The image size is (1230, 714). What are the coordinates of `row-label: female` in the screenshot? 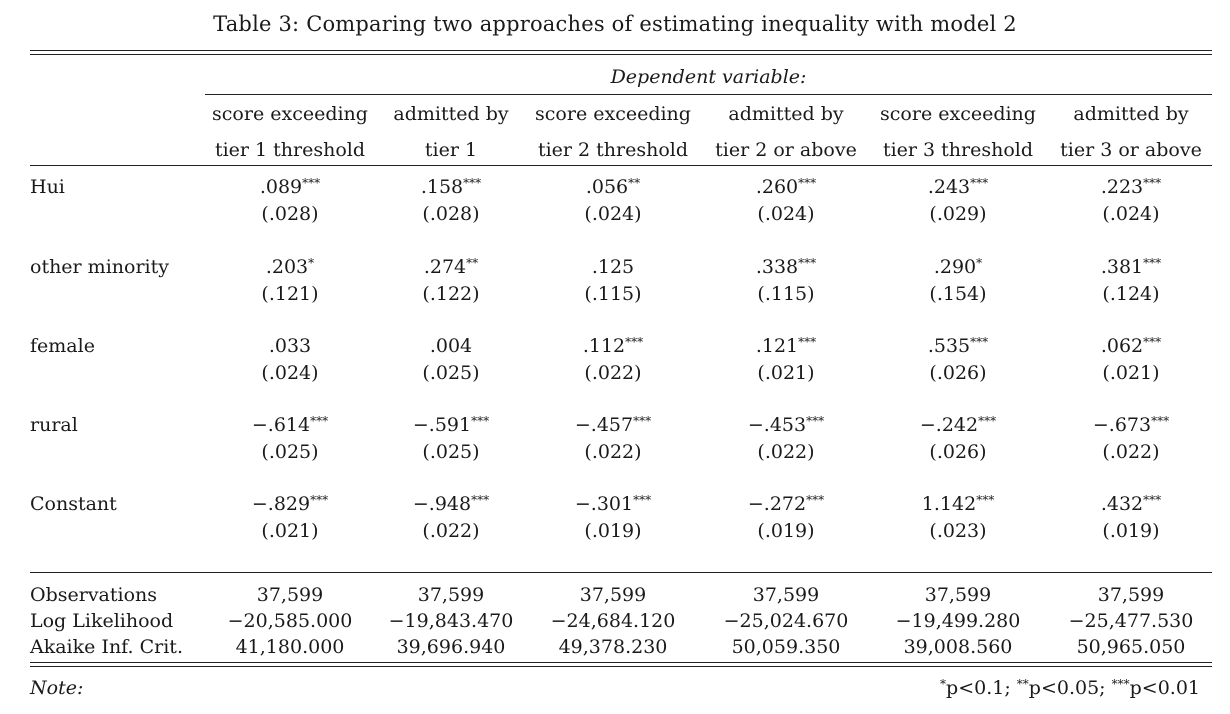 It's located at (62, 346).